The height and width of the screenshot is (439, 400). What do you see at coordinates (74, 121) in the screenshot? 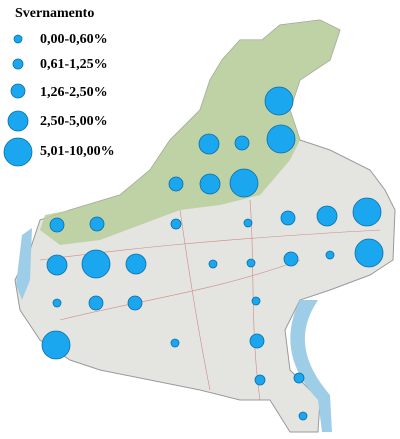
I see `legend-label: 2,50-5,00%` at bounding box center [74, 121].